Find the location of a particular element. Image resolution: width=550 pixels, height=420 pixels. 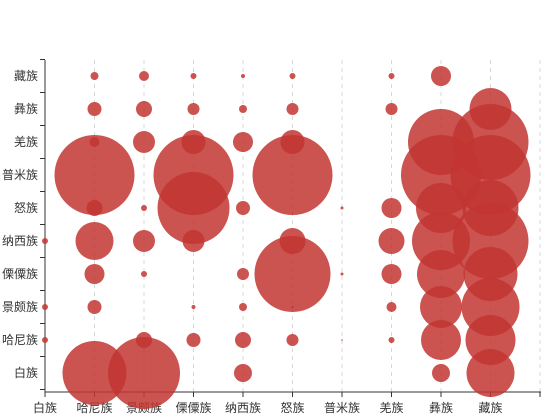

x-tick-label: 傈僳族 is located at coordinates (193, 408).